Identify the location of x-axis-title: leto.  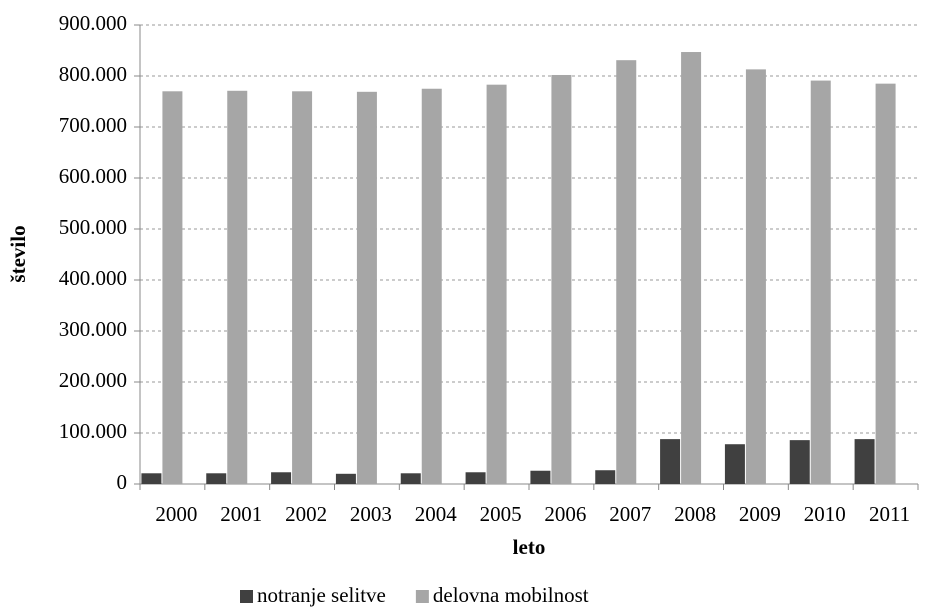
(529, 547).